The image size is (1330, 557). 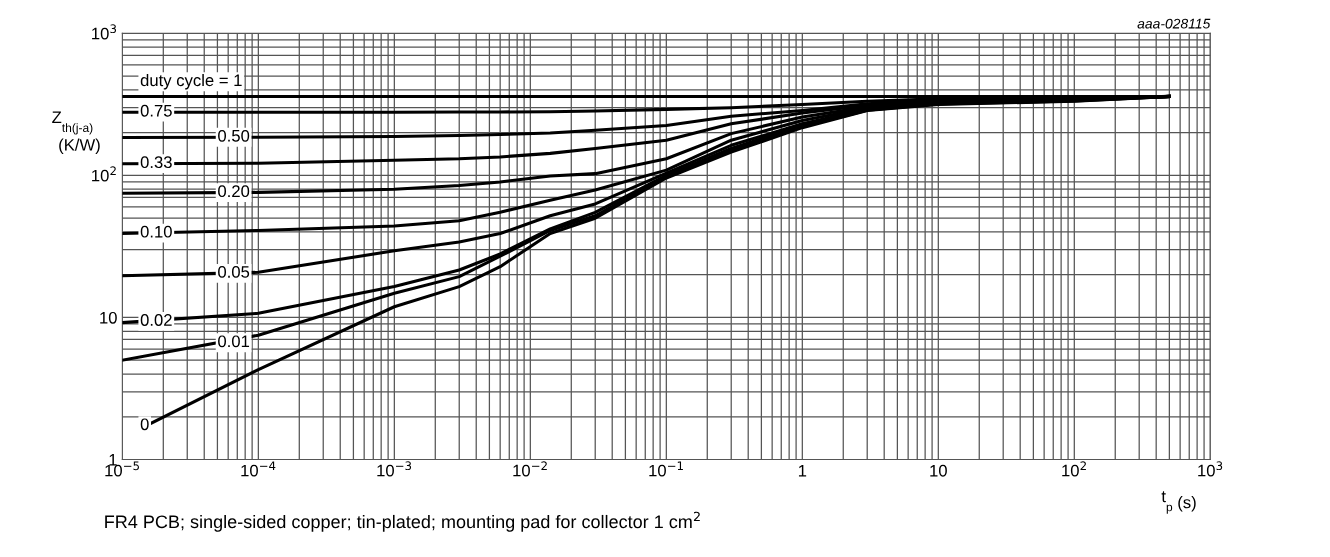 I want to click on y-tick-label: 10$^{2}$, so click(x=104, y=174).